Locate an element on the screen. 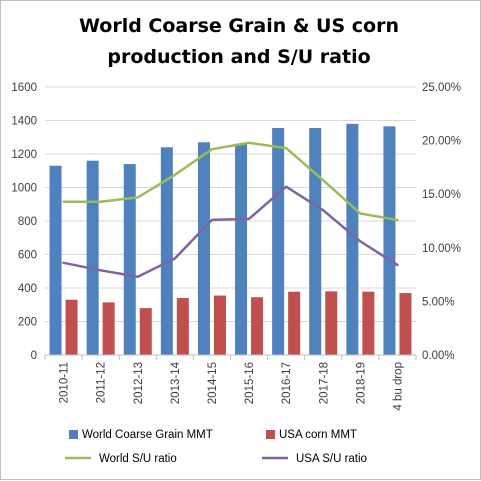  legend-label: World Coarse Grain MMT is located at coordinates (147, 435).